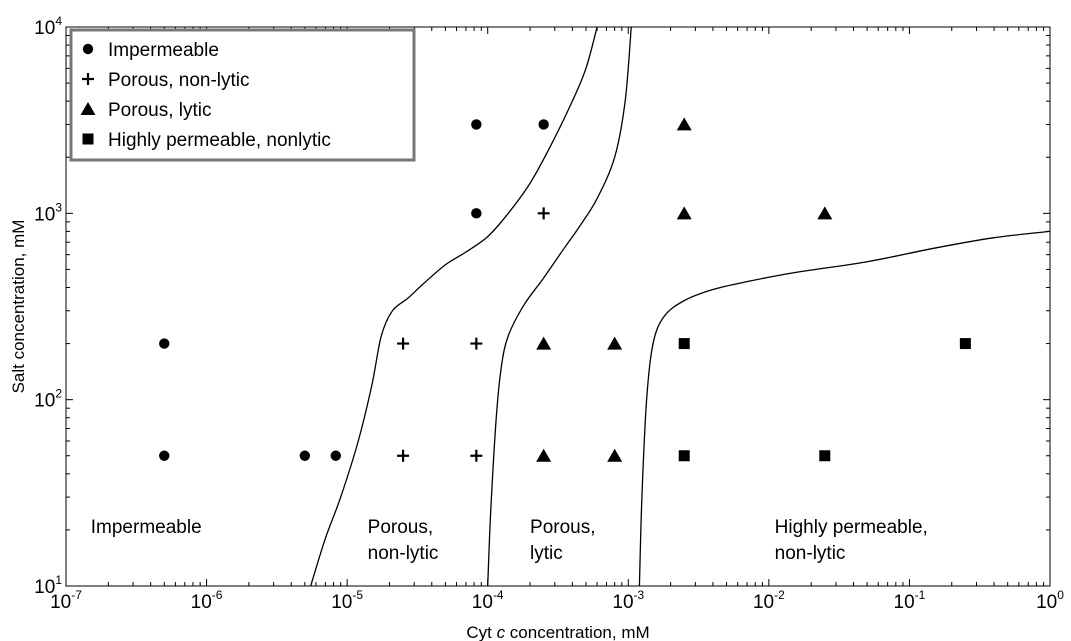 The image size is (1071, 641). What do you see at coordinates (207, 600) in the screenshot?
I see `x-tick-label: 10⁻⁶` at bounding box center [207, 600].